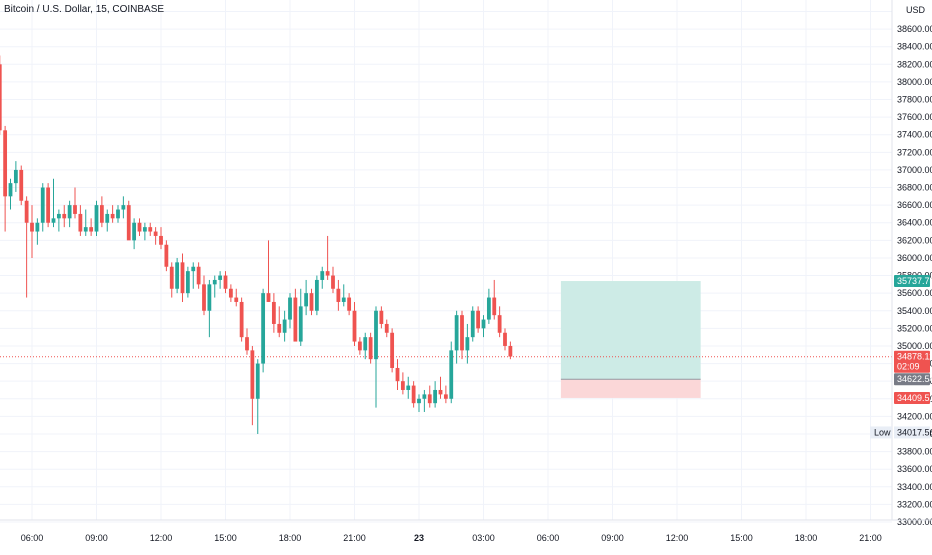 The height and width of the screenshot is (555, 932). I want to click on price-tick-label: 35400.00, so click(914, 311).